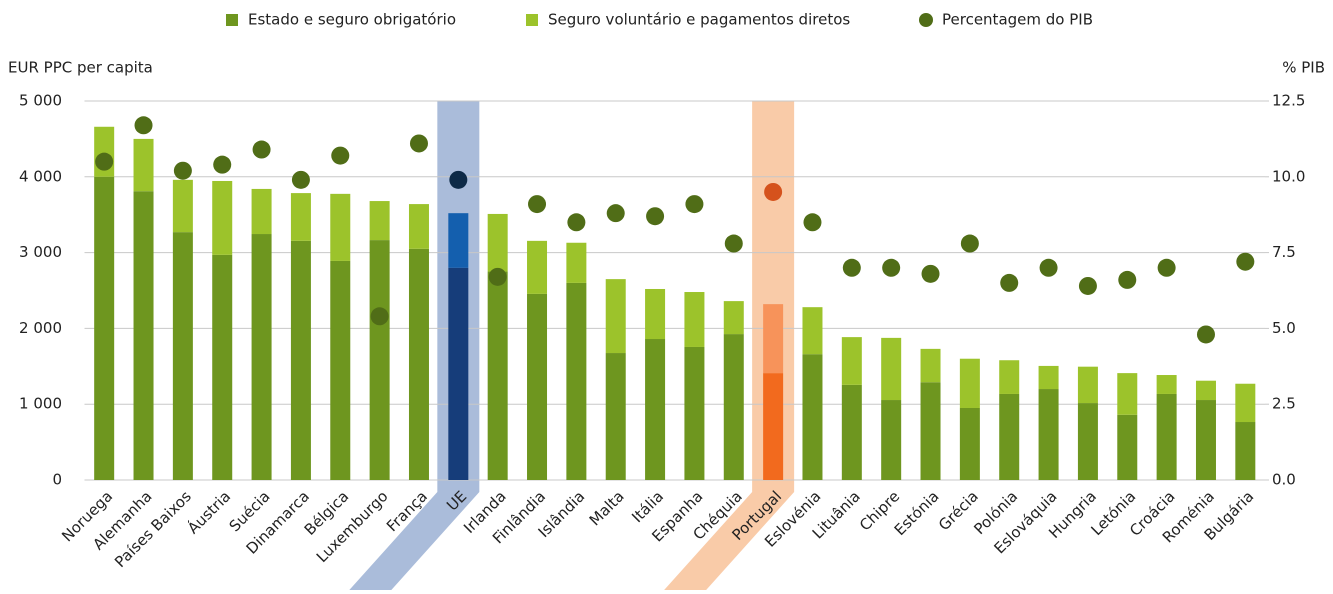  Describe the element at coordinates (1284, 404) in the screenshot. I see `y2-tick-label: 2.5` at that location.